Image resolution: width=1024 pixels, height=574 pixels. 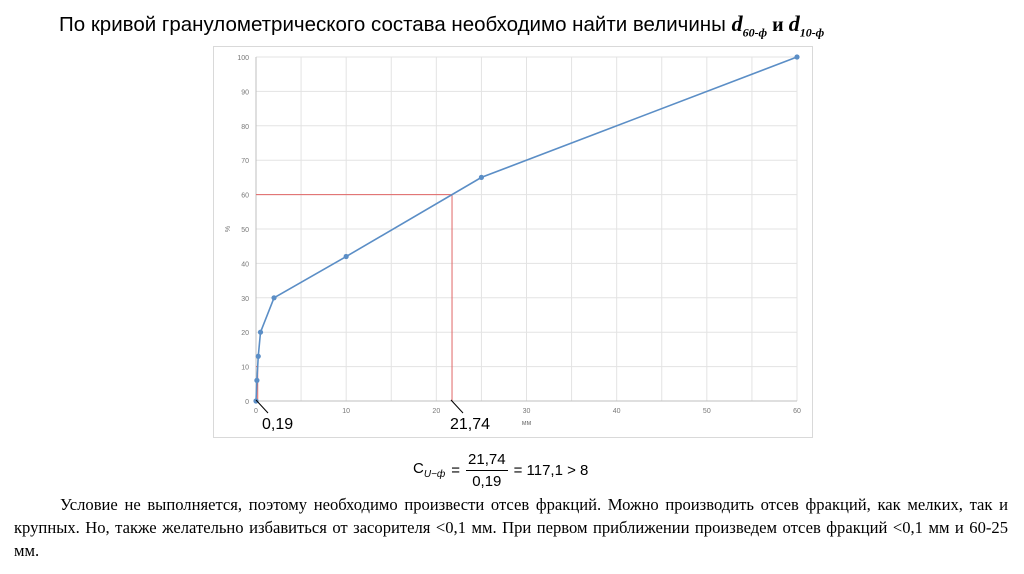 I want to click on formula-numerator: 21,74, so click(x=487, y=461).